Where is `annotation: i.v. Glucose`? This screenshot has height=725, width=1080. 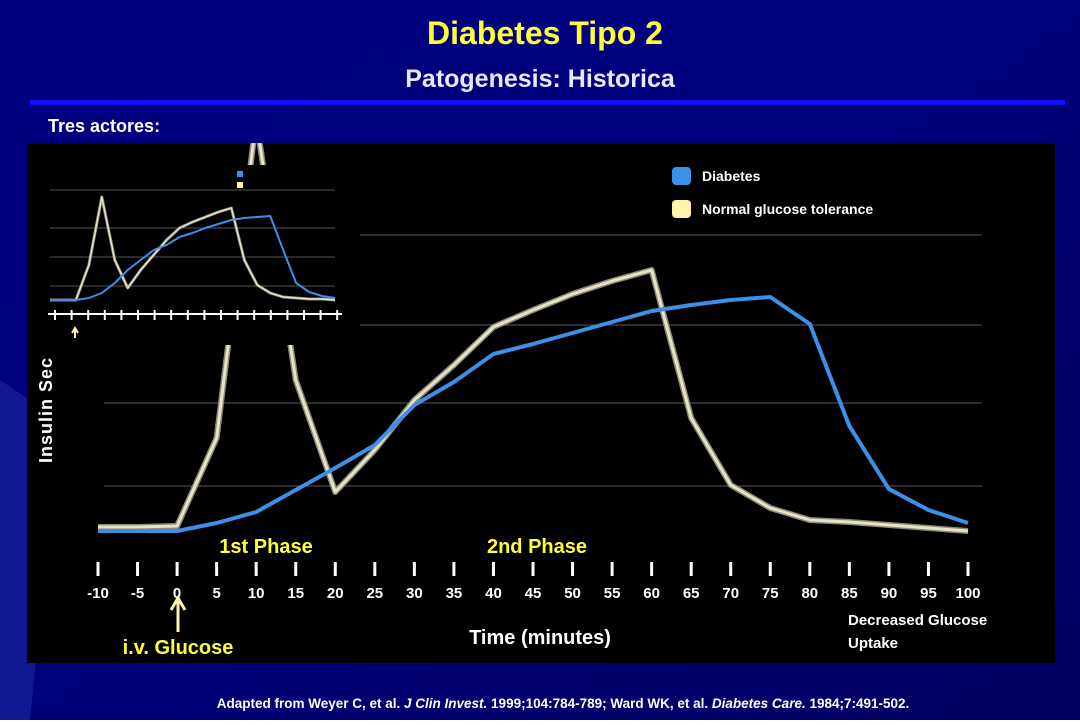 annotation: i.v. Glucose is located at coordinates (178, 648).